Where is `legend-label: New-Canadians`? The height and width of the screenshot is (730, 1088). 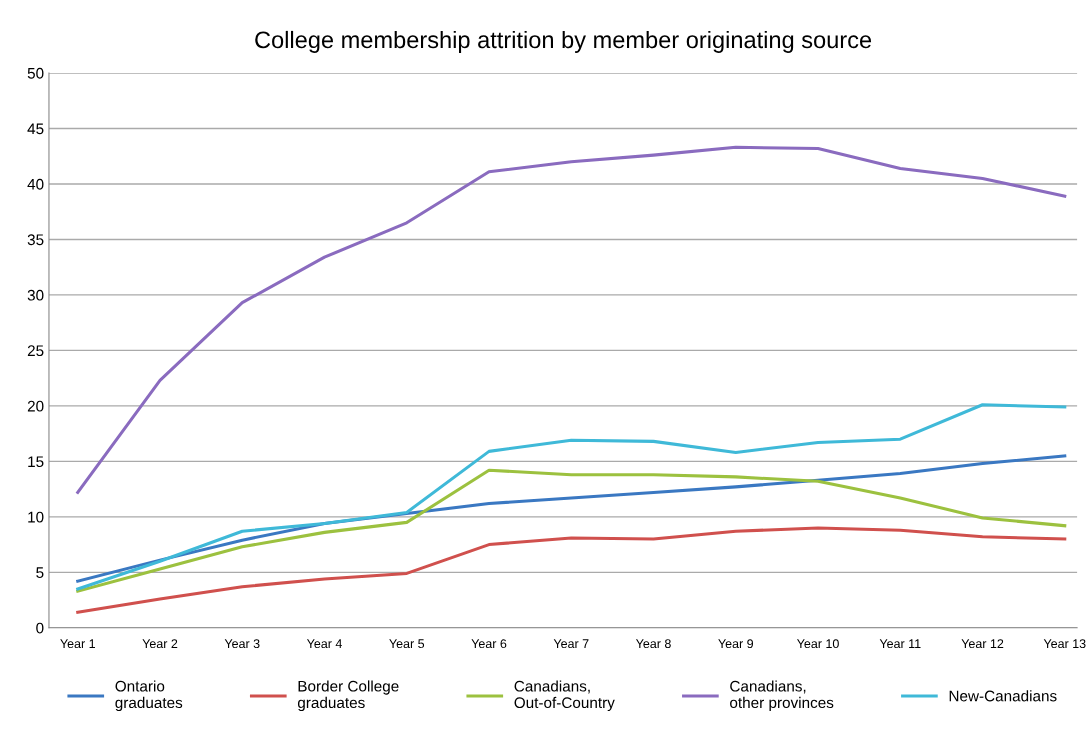
legend-label: New-Canadians is located at coordinates (1003, 696).